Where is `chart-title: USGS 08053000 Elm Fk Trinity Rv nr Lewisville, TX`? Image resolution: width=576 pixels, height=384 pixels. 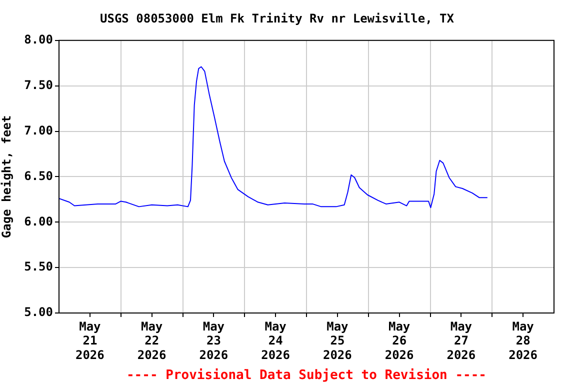
chart-title: USGS 08053000 Elm Fk Trinity Rv nr Lewisville, TX is located at coordinates (277, 18).